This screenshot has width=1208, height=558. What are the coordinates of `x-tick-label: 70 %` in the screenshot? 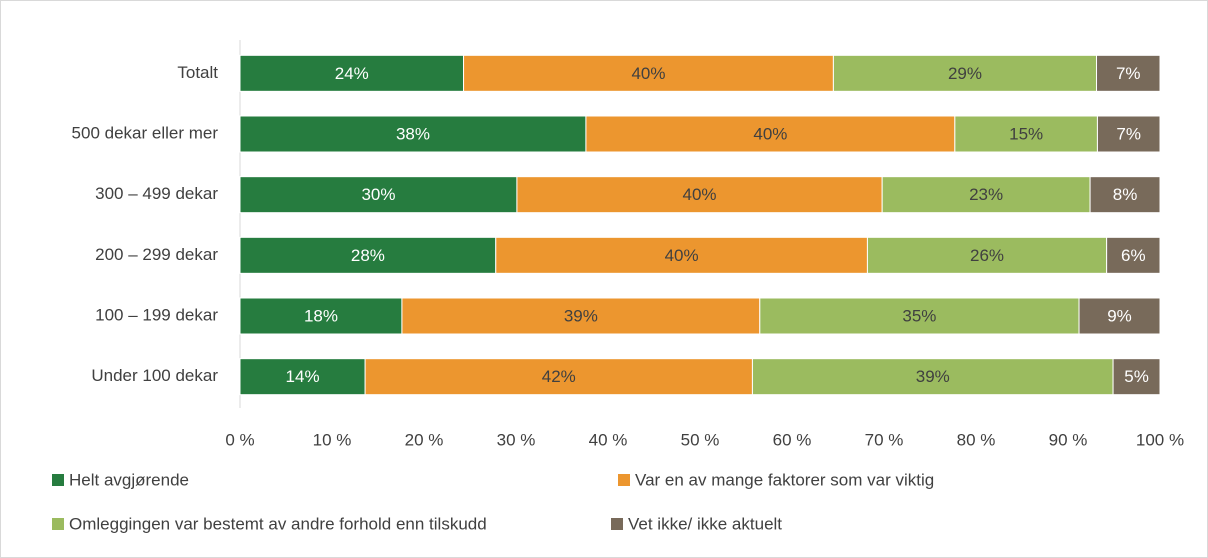 It's located at (884, 439).